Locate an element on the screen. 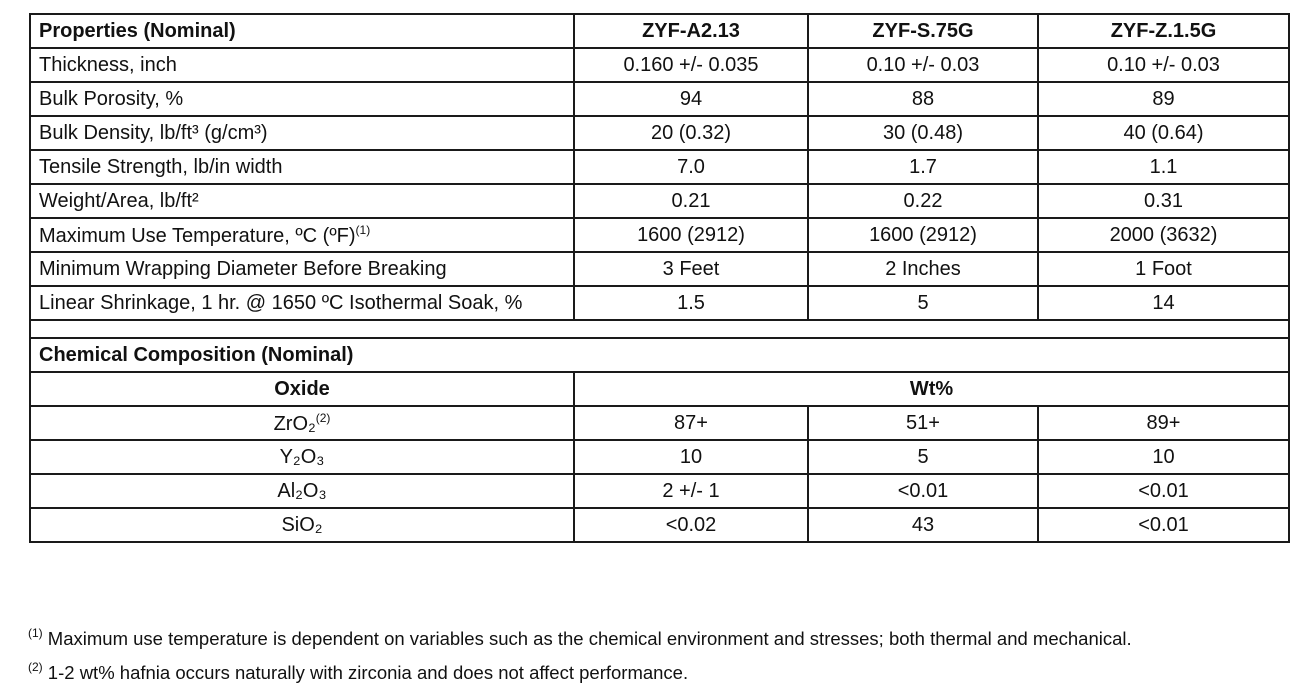 The width and height of the screenshot is (1311, 691). table-row: ZrO₂(2) 87+ 51+ 89+ is located at coordinates (659, 423).